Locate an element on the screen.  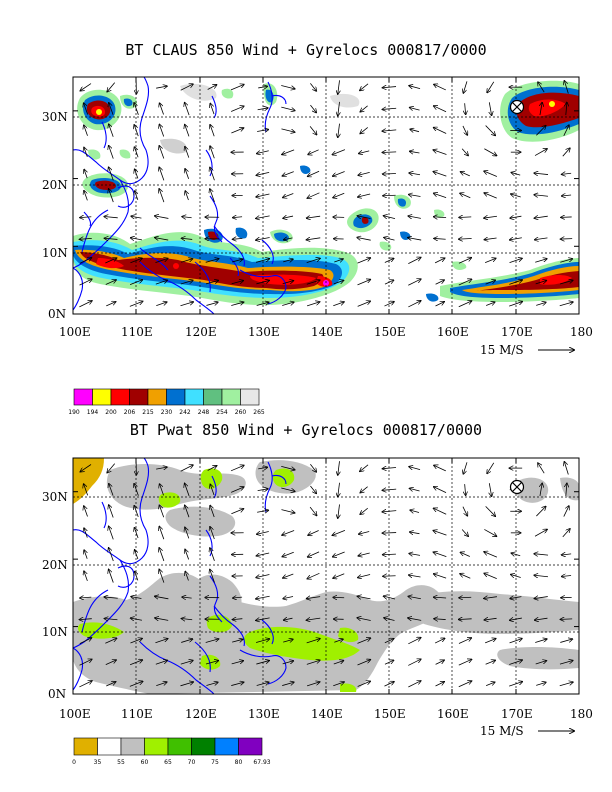
claus-ytick-20n: 20N is located at coordinates (55, 185).